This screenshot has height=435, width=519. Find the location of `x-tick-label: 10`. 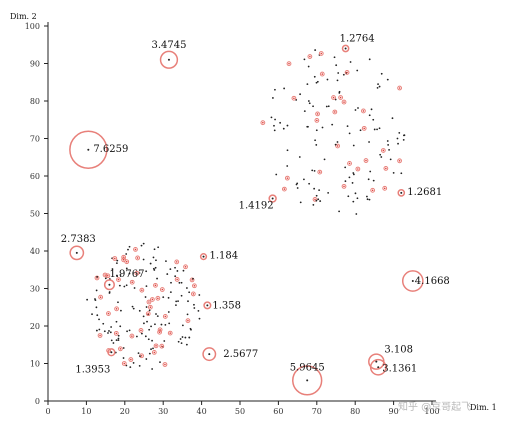

x-tick-label: 10 is located at coordinates (86, 411).